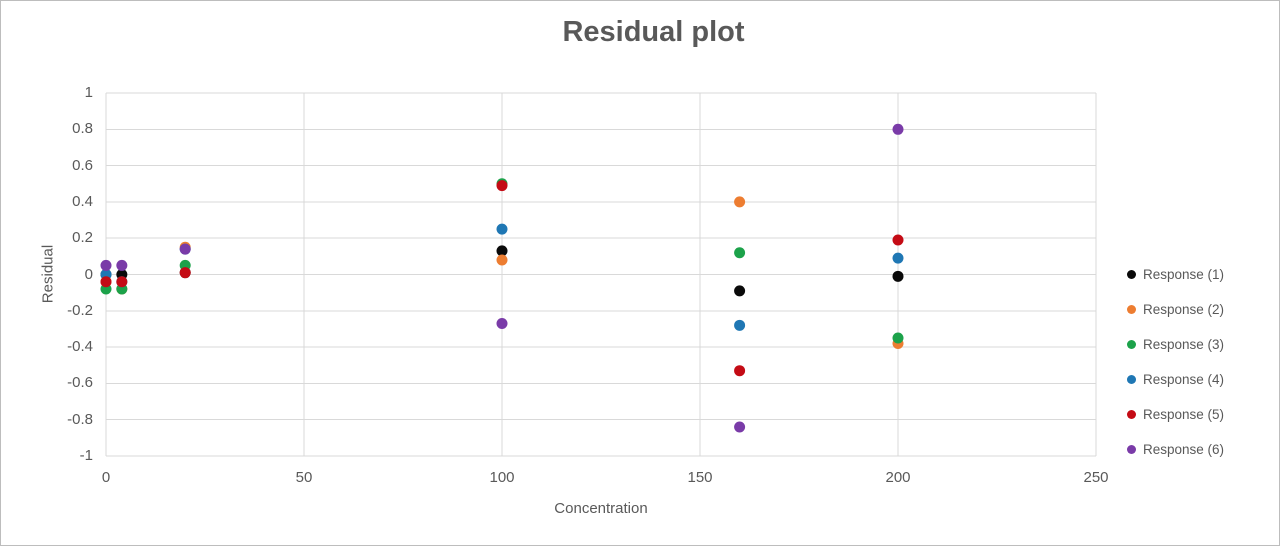  Describe the element at coordinates (82, 238) in the screenshot. I see `y-tick-label: 0.2` at that location.